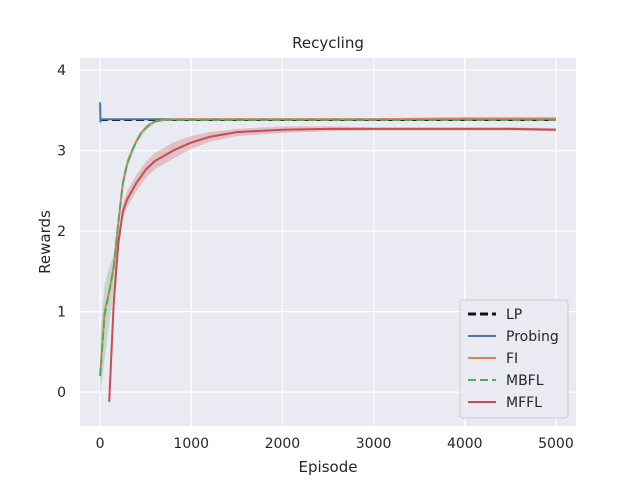 Image resolution: width=640 pixels, height=480 pixels. I want to click on x-tick-labels: 0 1000 2000 3000 4000 5000, so click(335, 444).